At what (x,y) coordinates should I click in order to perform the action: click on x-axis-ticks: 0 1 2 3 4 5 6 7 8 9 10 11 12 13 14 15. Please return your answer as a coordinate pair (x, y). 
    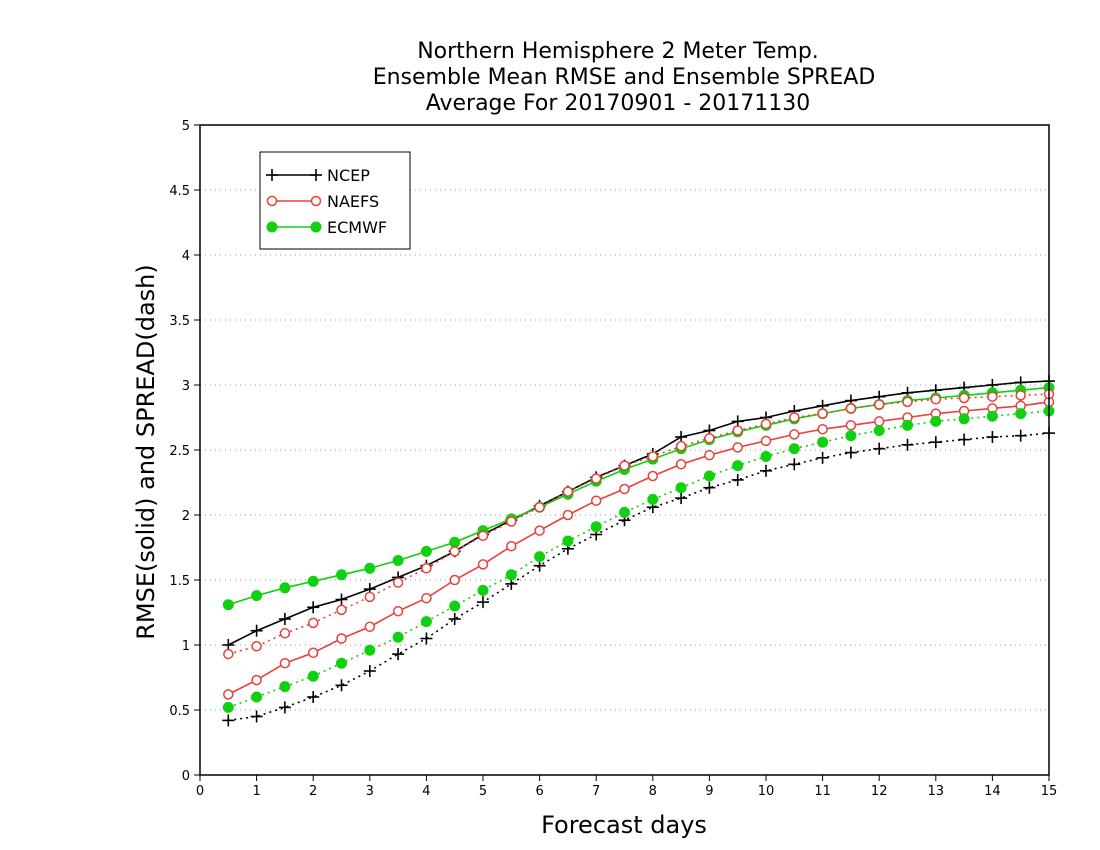
    Looking at the image, I should click on (626, 787).